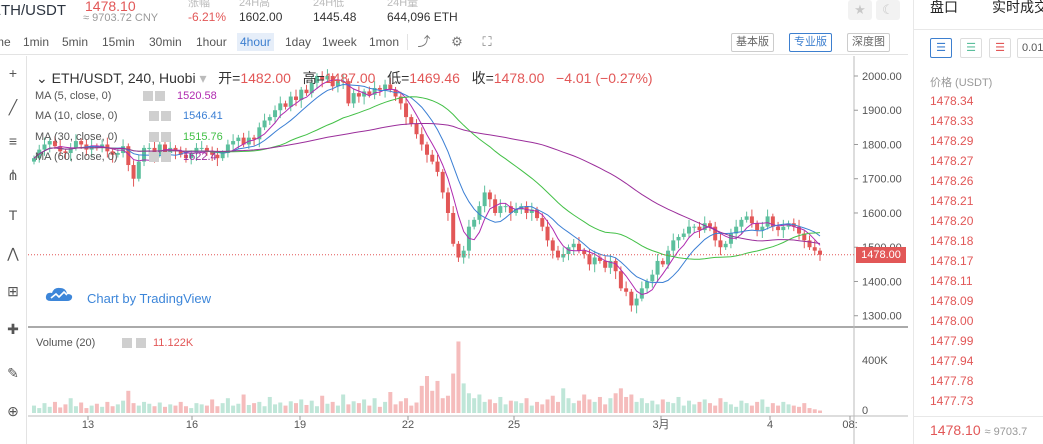 This screenshot has height=444, width=1043. What do you see at coordinates (13, 215) in the screenshot?
I see `text-icon: T` at bounding box center [13, 215].